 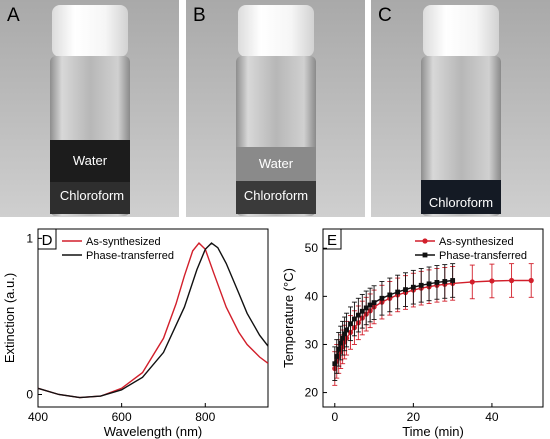 I want to click on x-axis-label: Wavelength (nm), so click(x=153, y=431).